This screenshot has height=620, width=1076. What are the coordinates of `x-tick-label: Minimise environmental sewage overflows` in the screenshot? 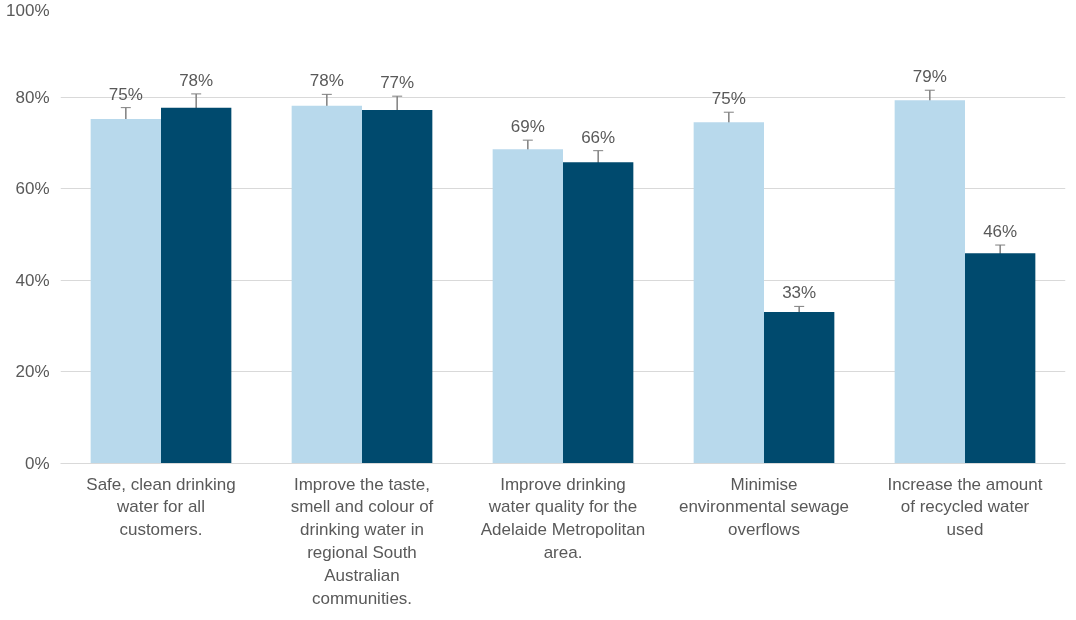 It's located at (764, 507).